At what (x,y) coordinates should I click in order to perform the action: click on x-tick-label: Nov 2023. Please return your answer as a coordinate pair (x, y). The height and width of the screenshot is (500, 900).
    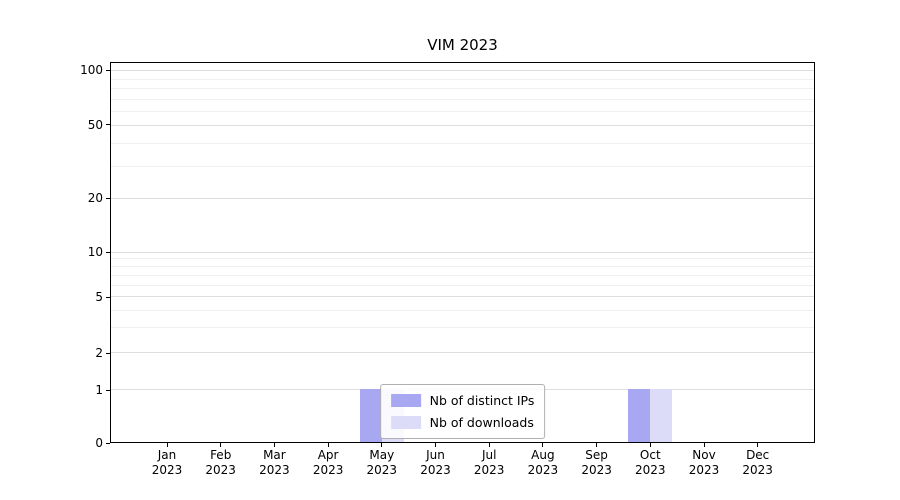
    Looking at the image, I should click on (704, 463).